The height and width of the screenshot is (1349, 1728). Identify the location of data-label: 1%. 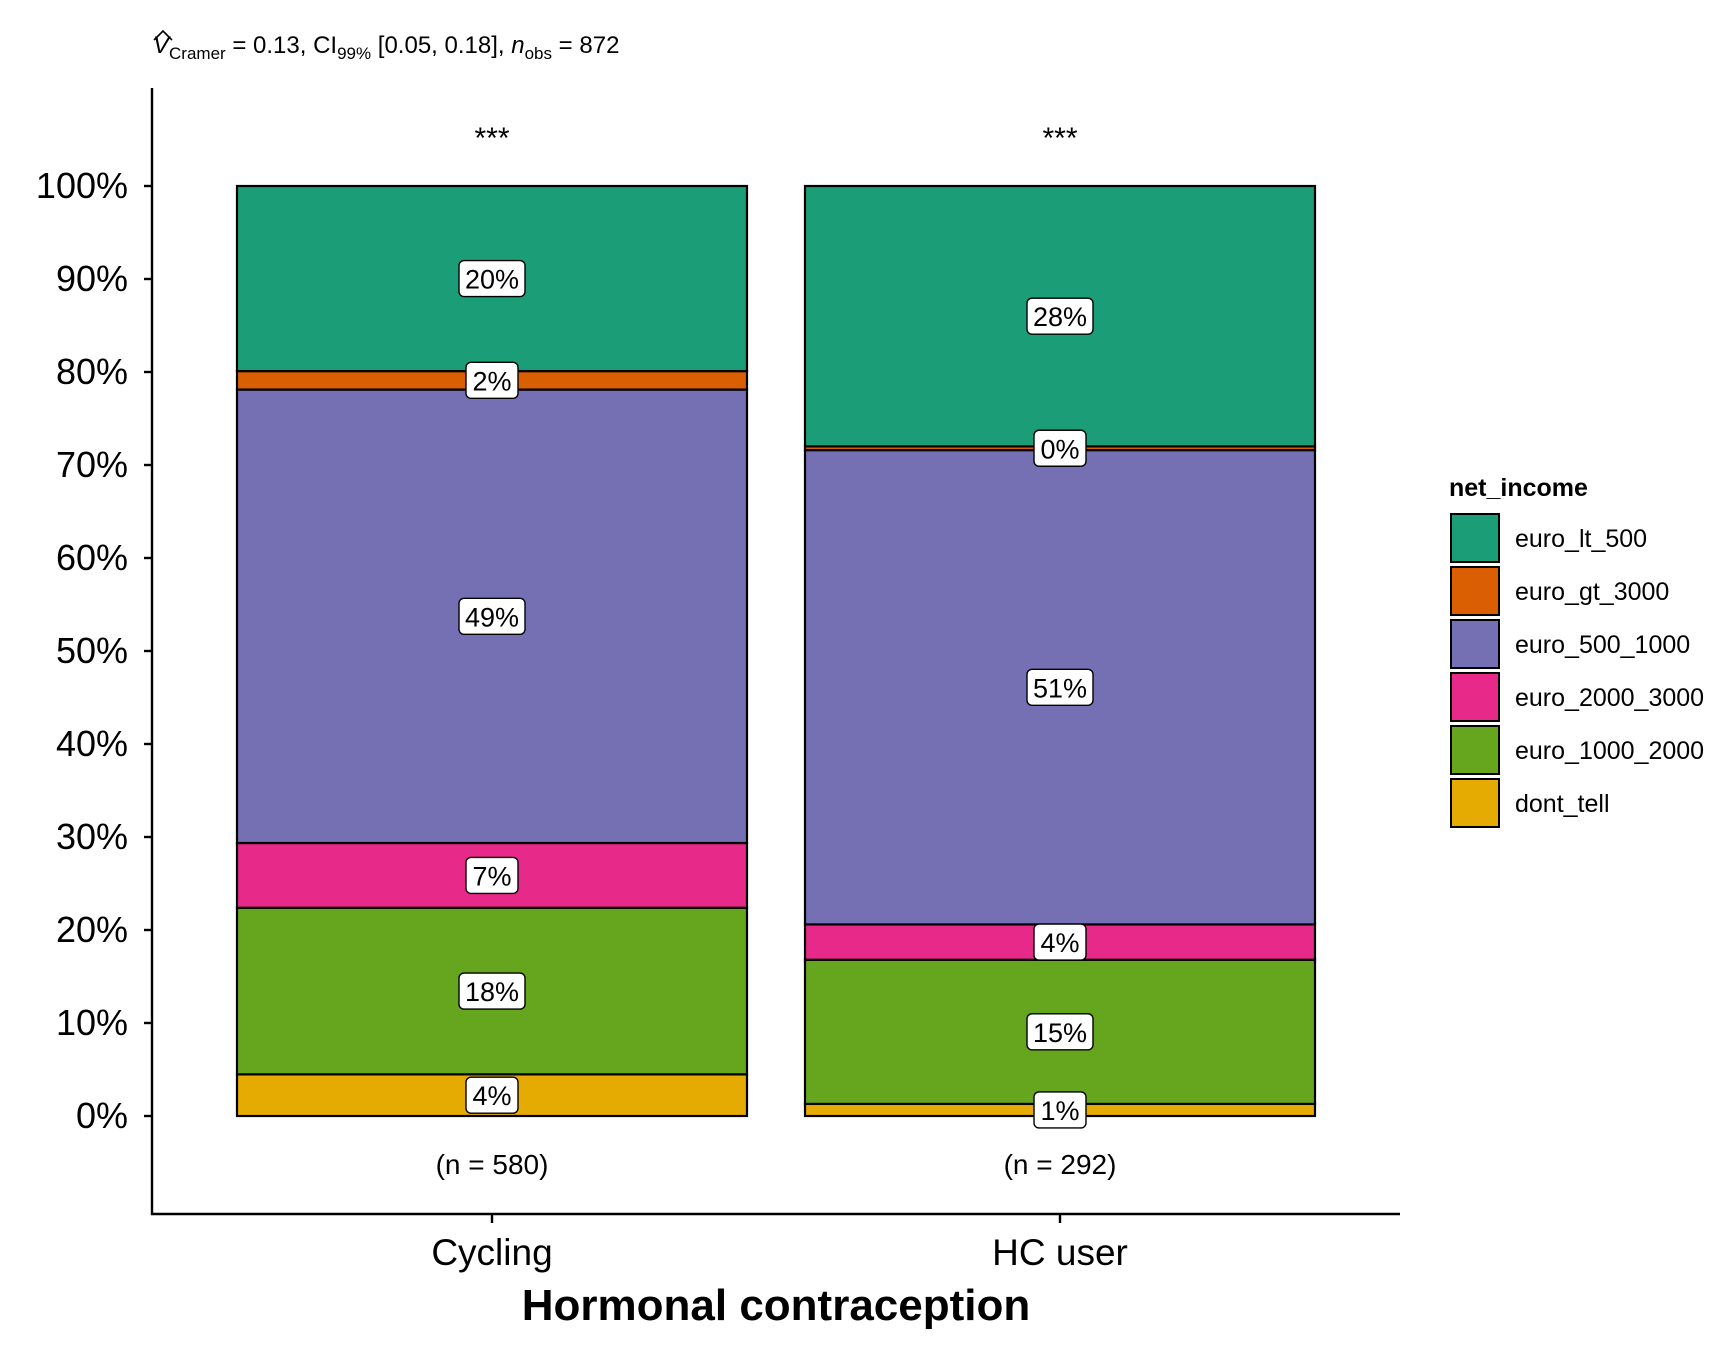
(1059, 1111).